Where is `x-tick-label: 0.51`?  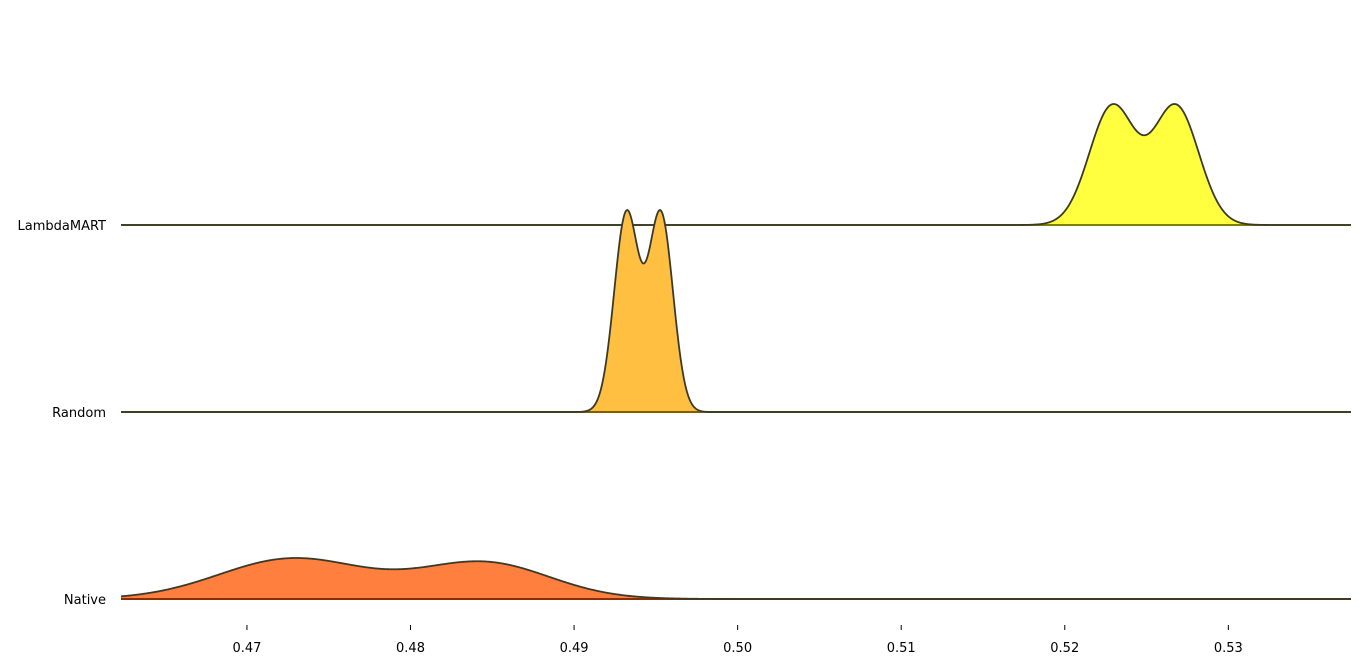 x-tick-label: 0.51 is located at coordinates (901, 648).